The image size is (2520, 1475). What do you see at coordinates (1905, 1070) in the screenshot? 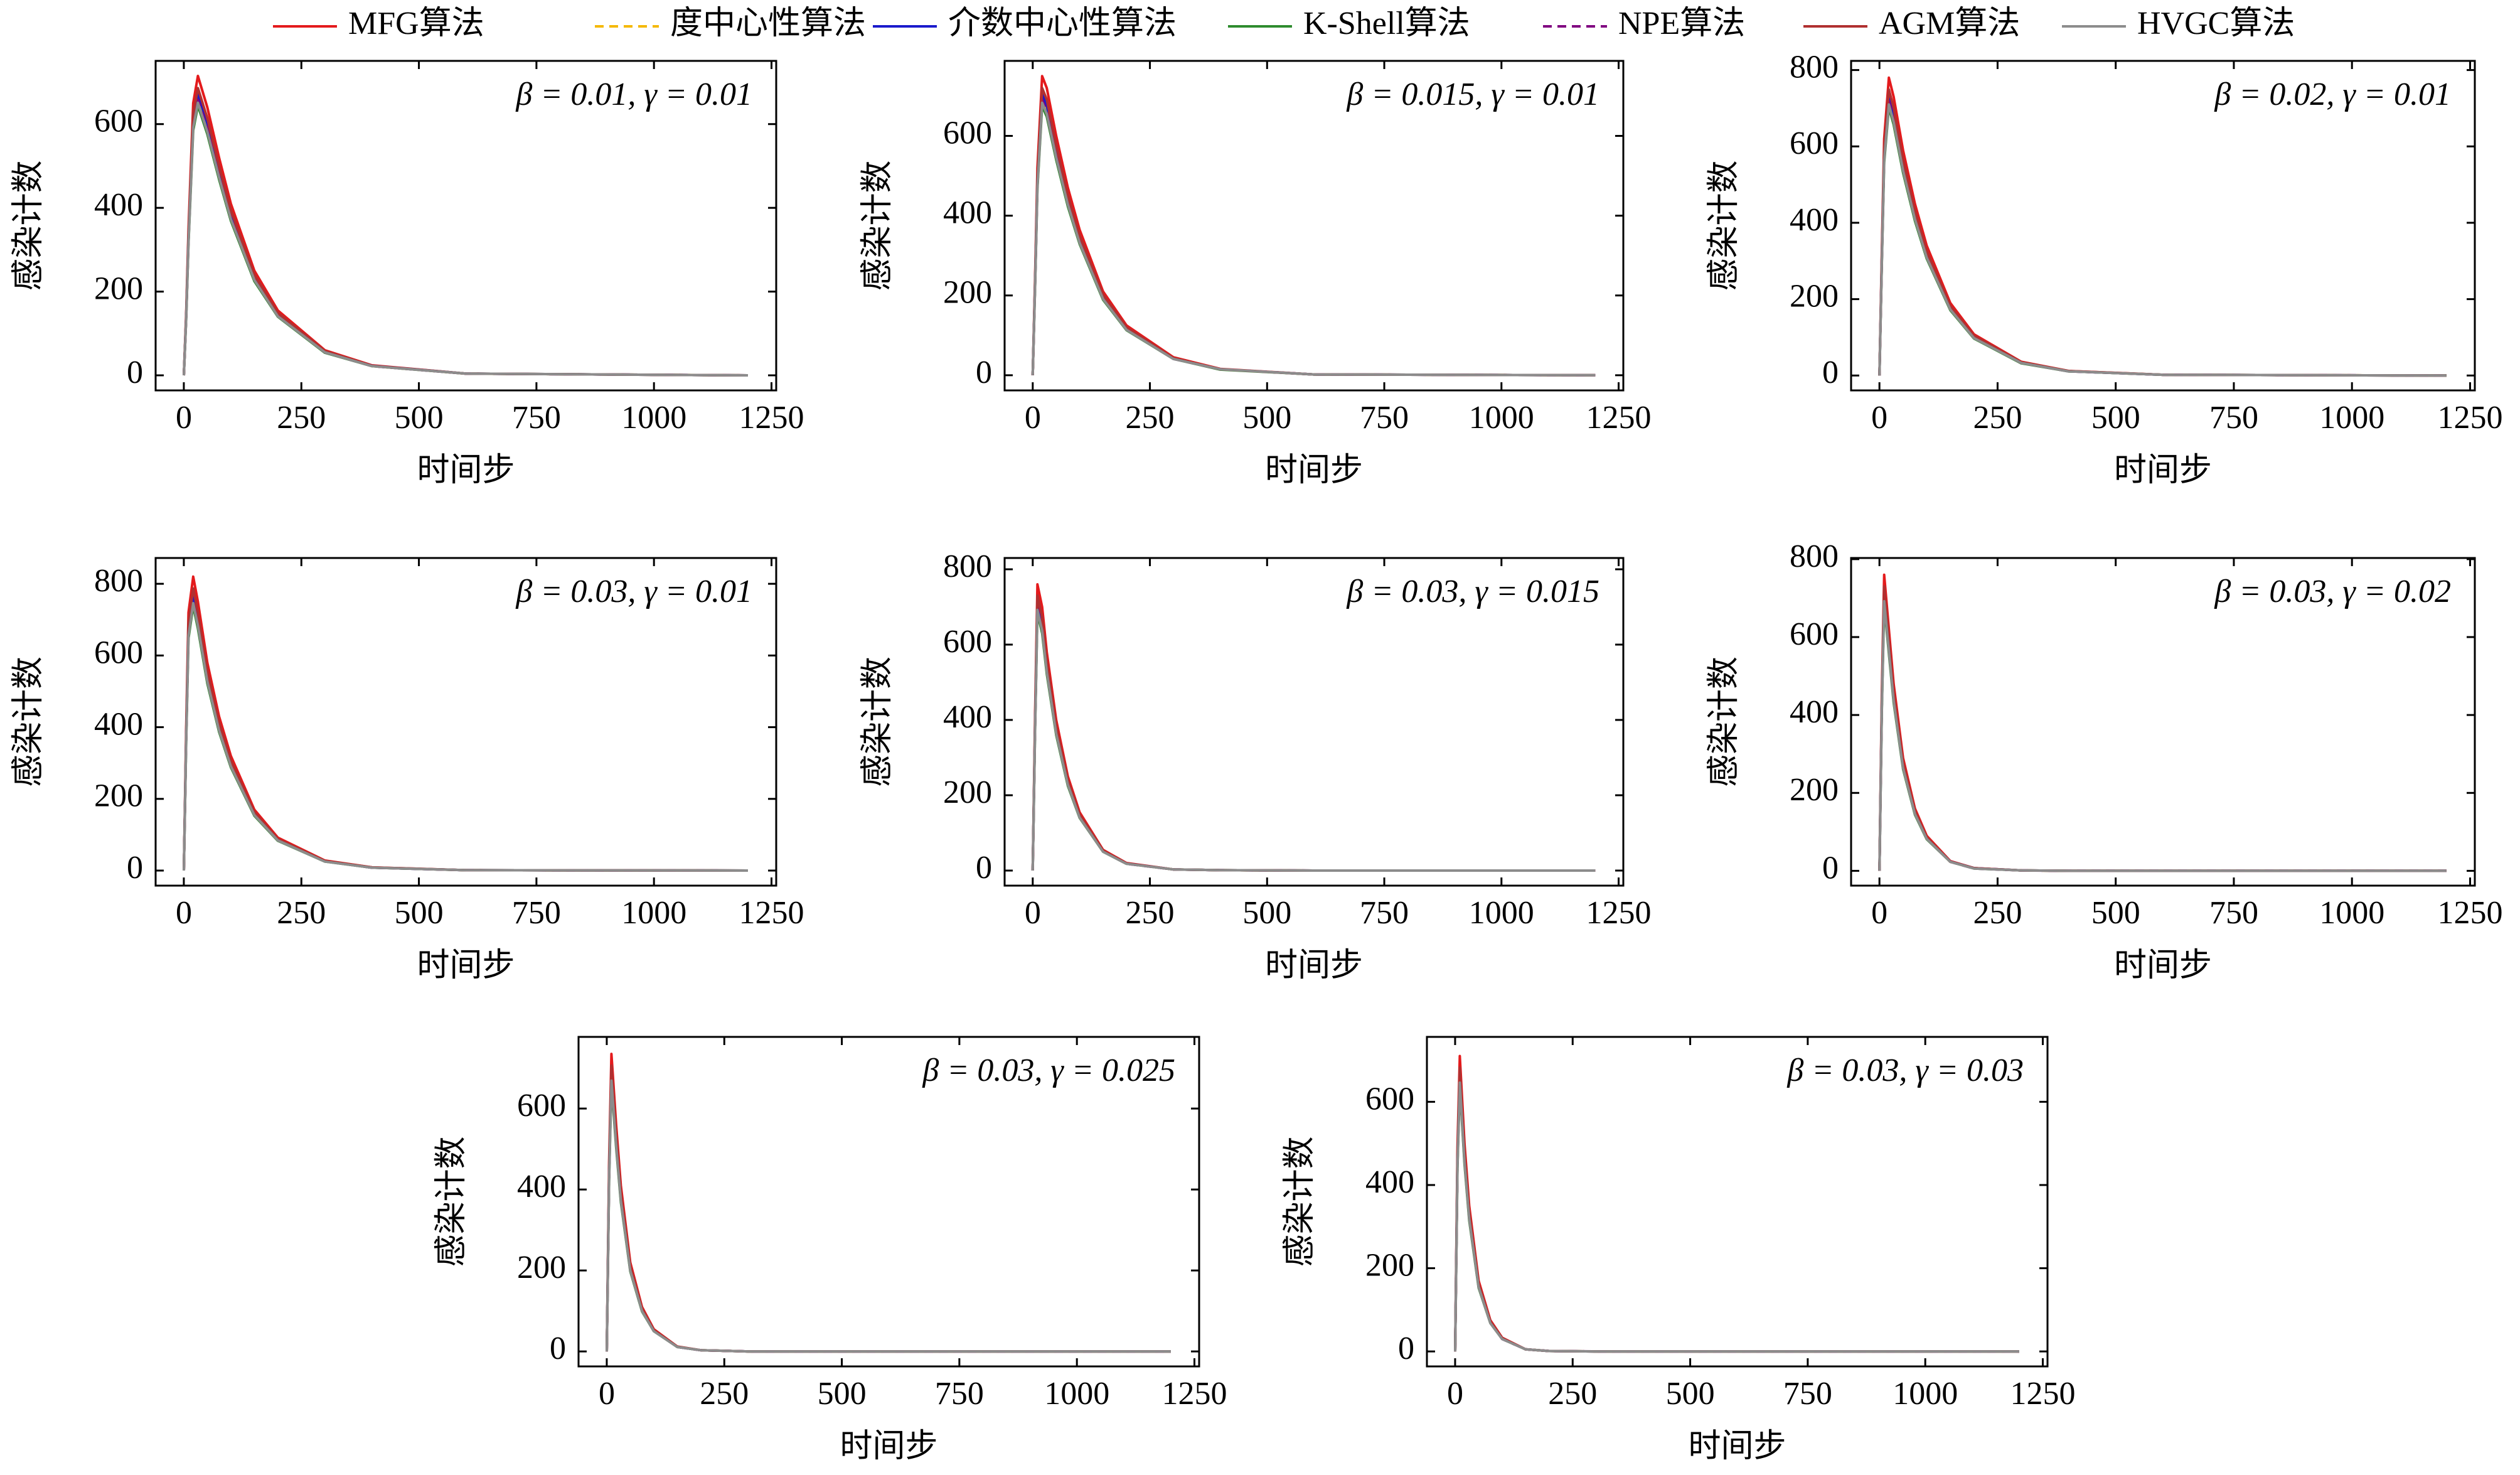
I see `annotation: β = 0.03, γ = 0.03` at bounding box center [1905, 1070].